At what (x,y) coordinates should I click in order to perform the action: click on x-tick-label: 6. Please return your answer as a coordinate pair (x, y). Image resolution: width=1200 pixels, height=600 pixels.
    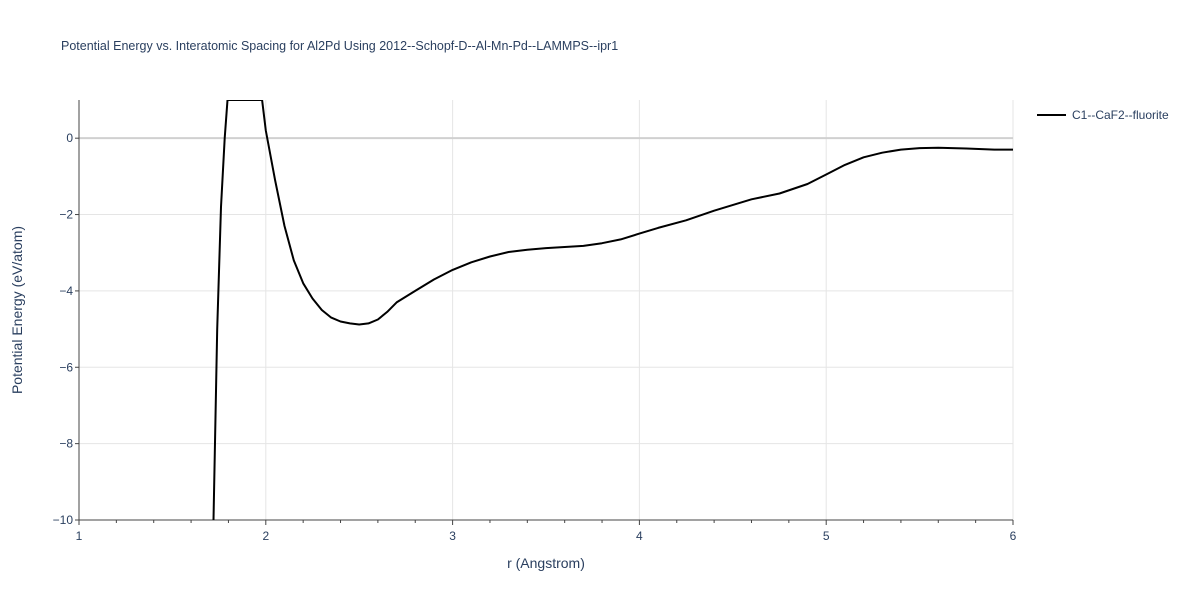
    Looking at the image, I should click on (1013, 536).